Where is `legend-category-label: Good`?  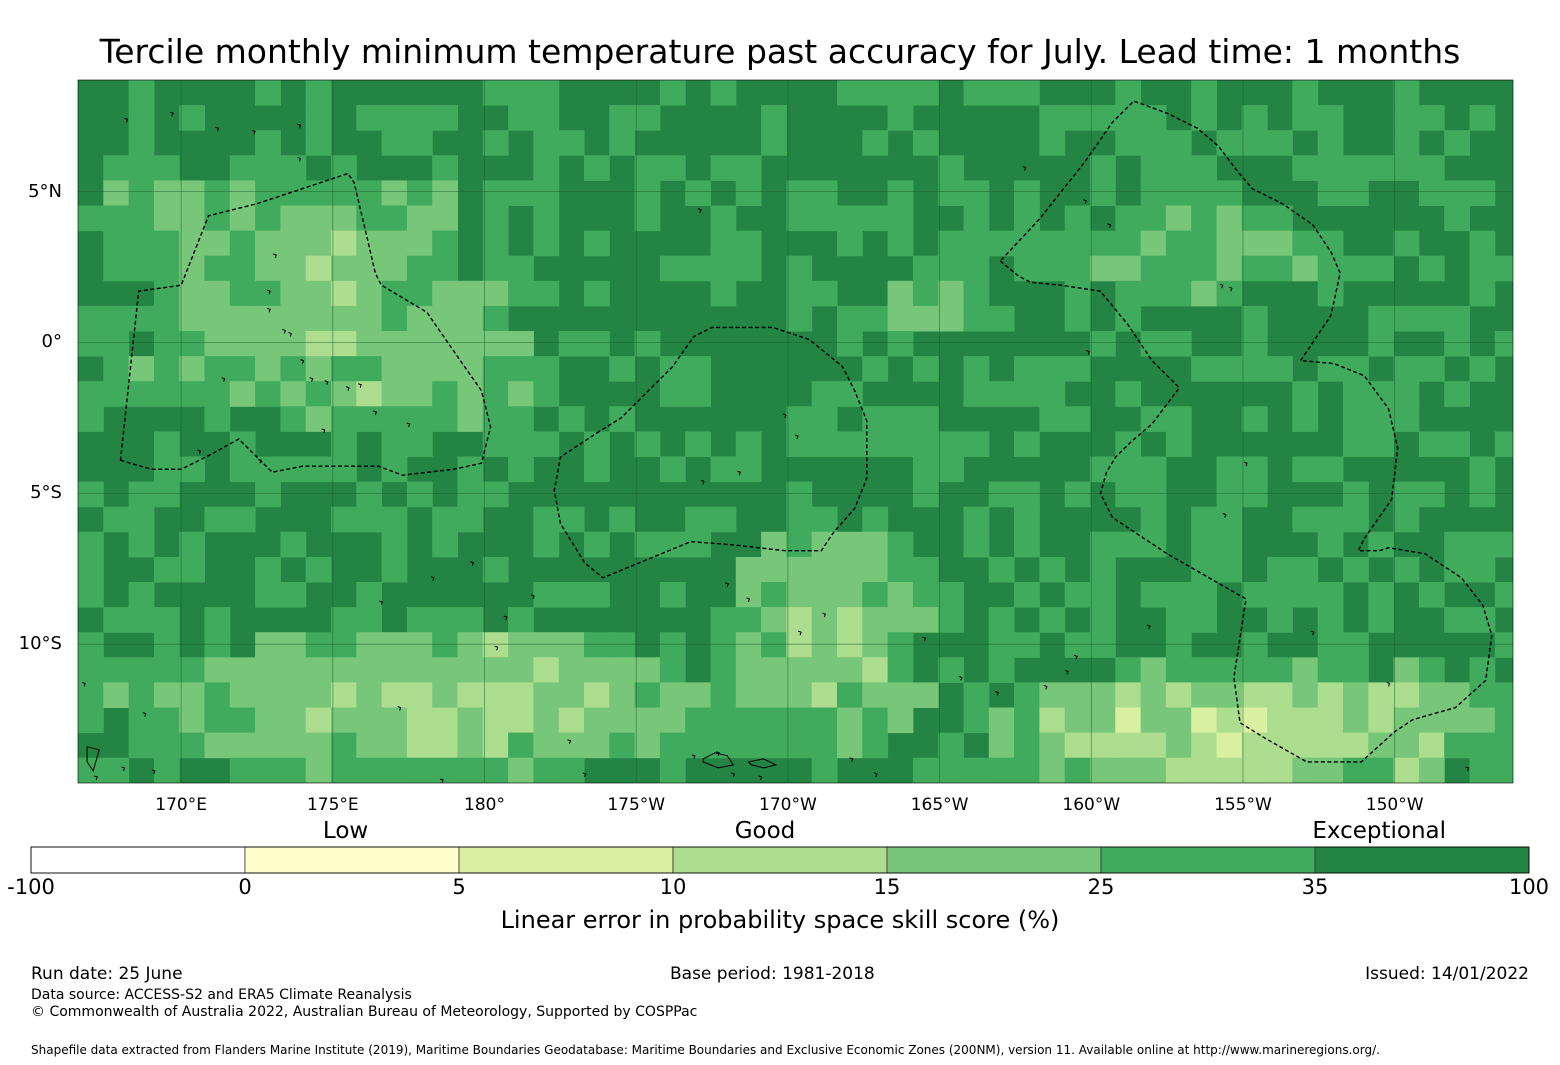
legend-category-label: Good is located at coordinates (765, 831).